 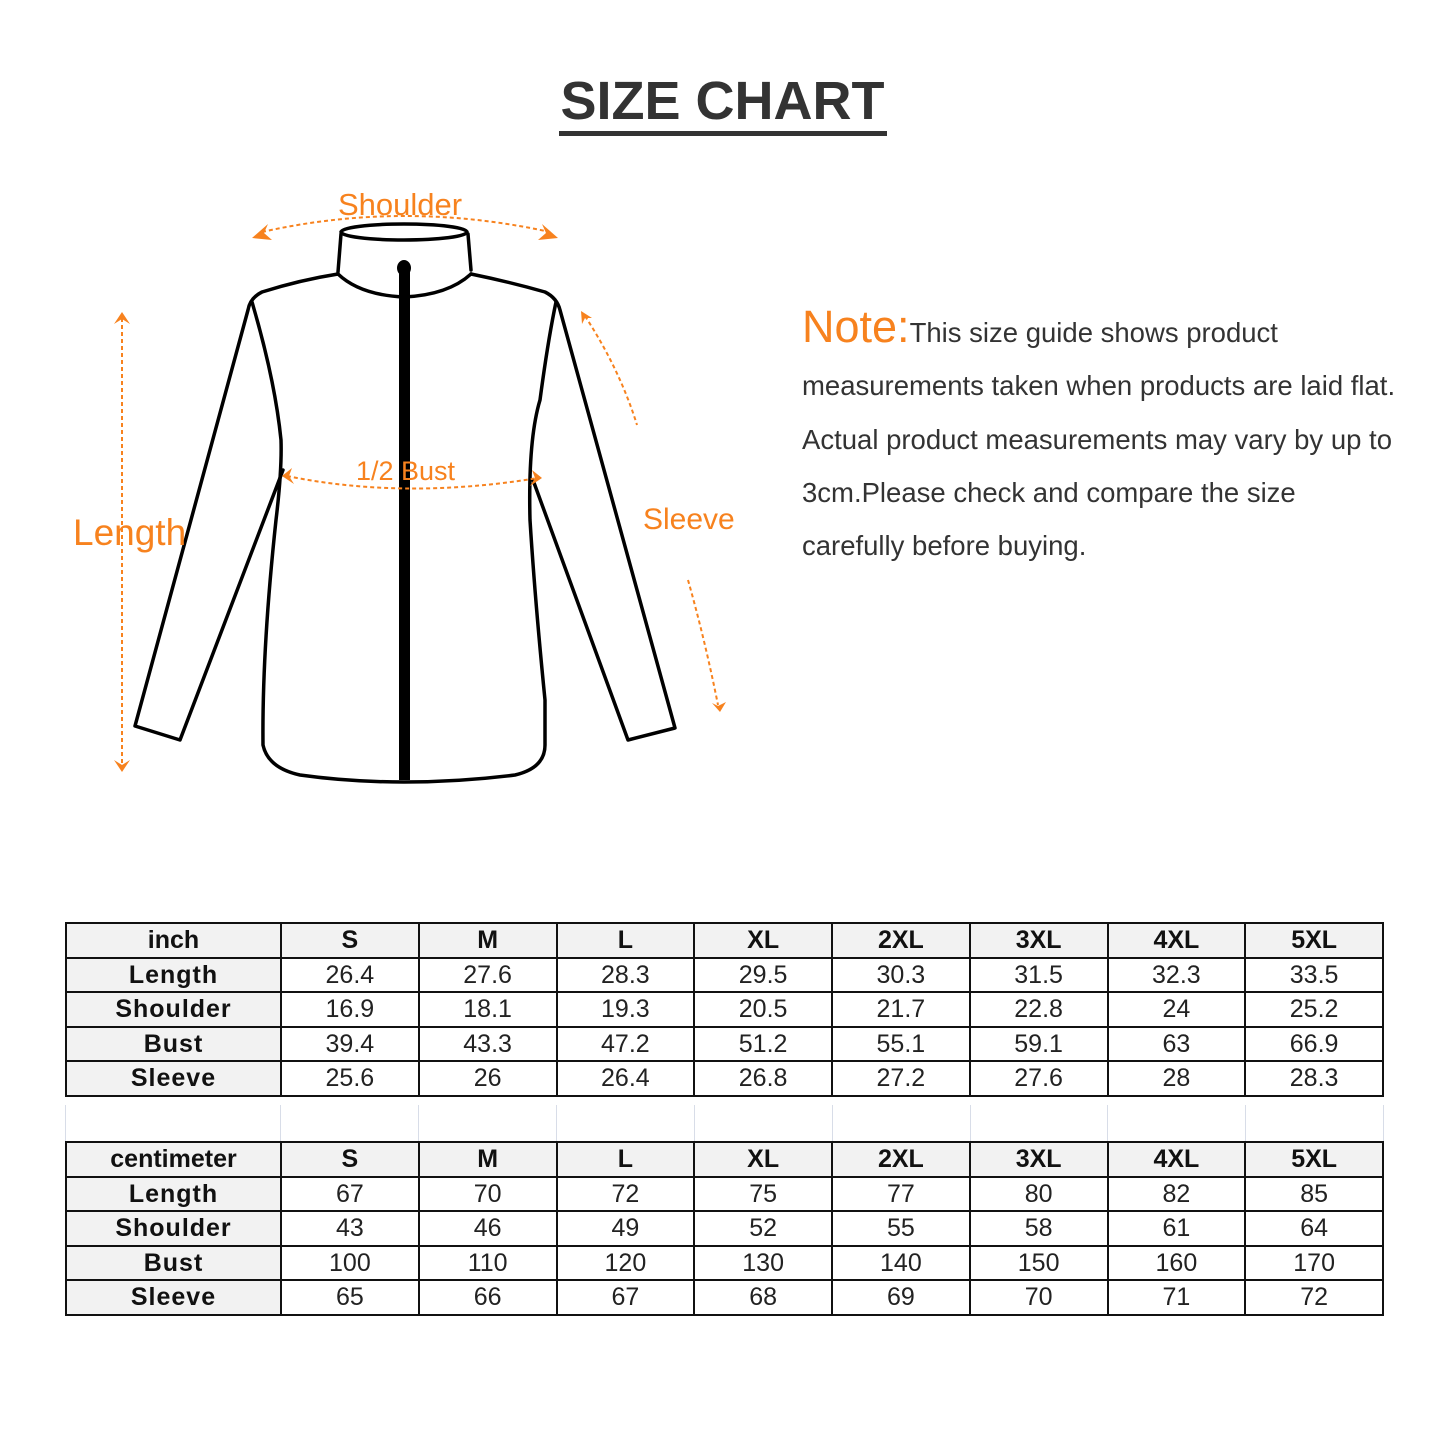 I want to click on table-cell: 31.5, so click(x=1038, y=974).